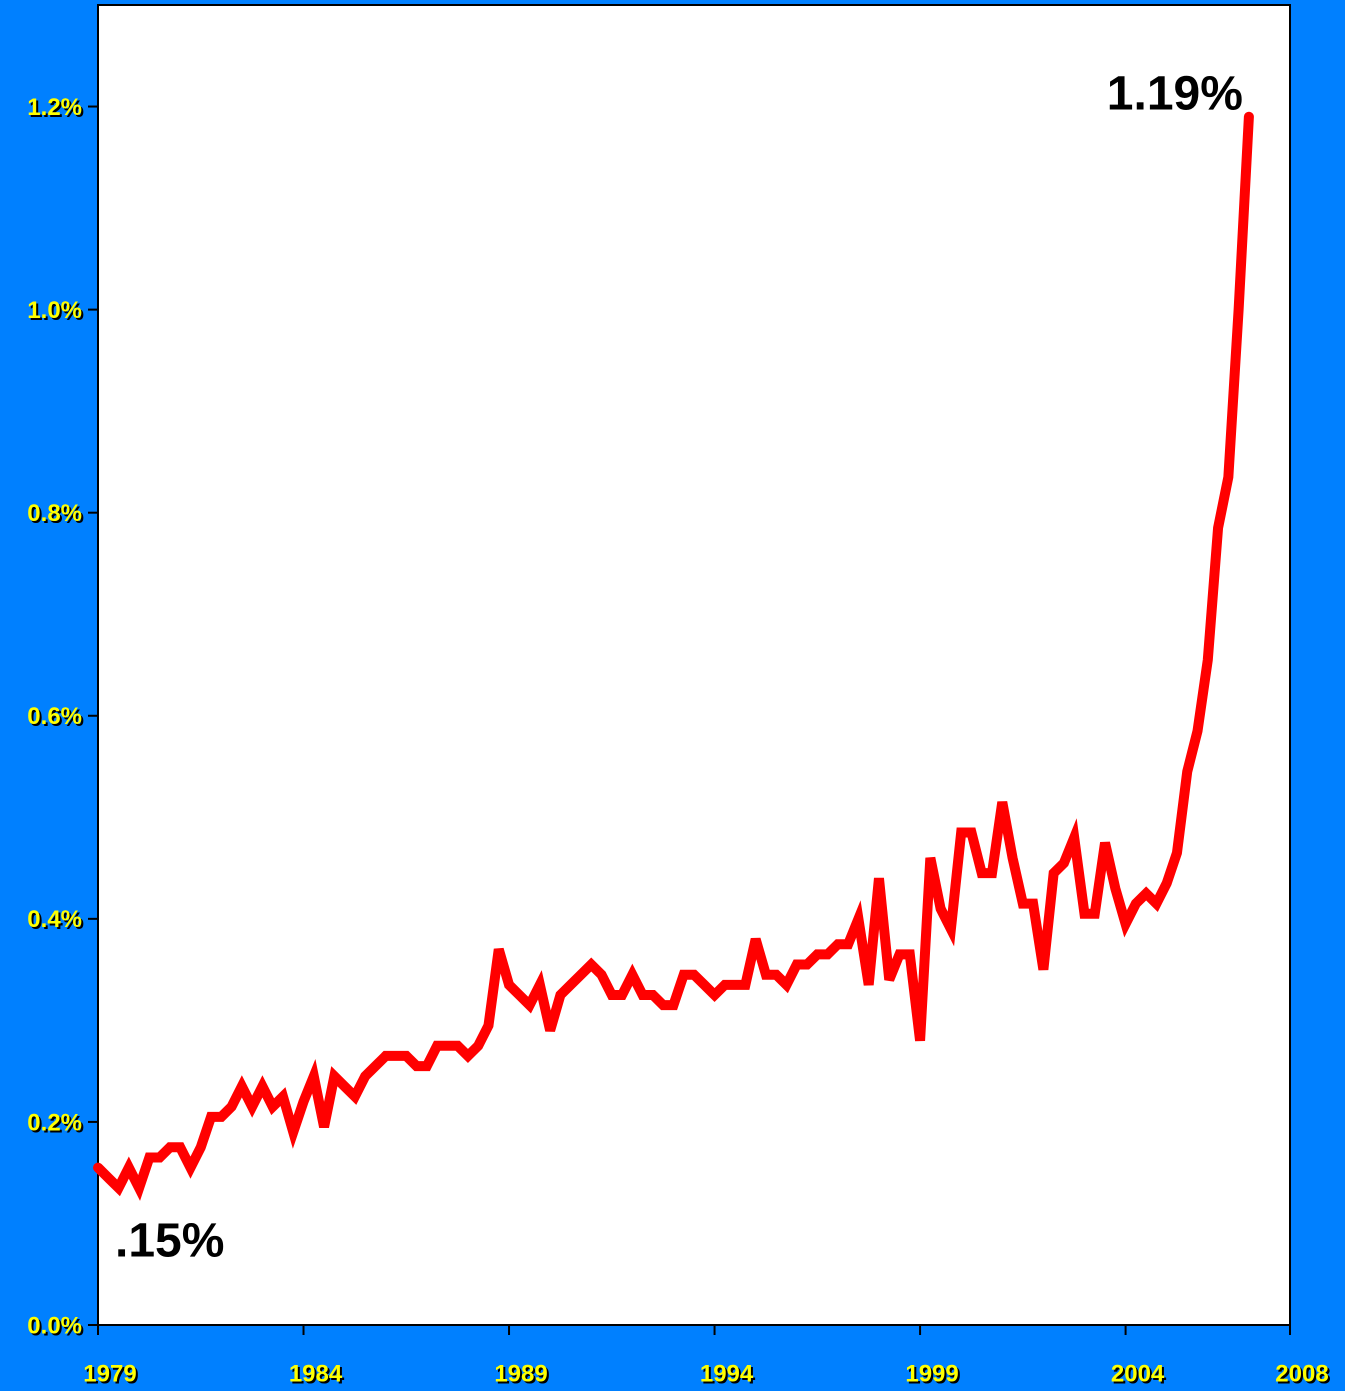 The width and height of the screenshot is (1345, 1391). I want to click on y-tick-label: 0.6%, so click(54, 716).